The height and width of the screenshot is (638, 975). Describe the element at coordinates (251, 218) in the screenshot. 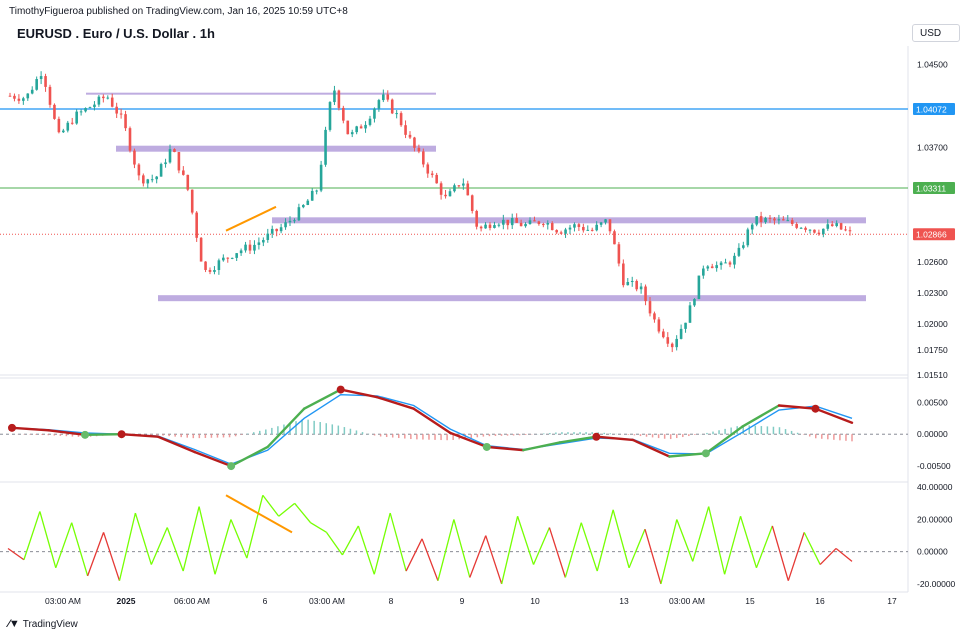

I see `trend-line` at that location.